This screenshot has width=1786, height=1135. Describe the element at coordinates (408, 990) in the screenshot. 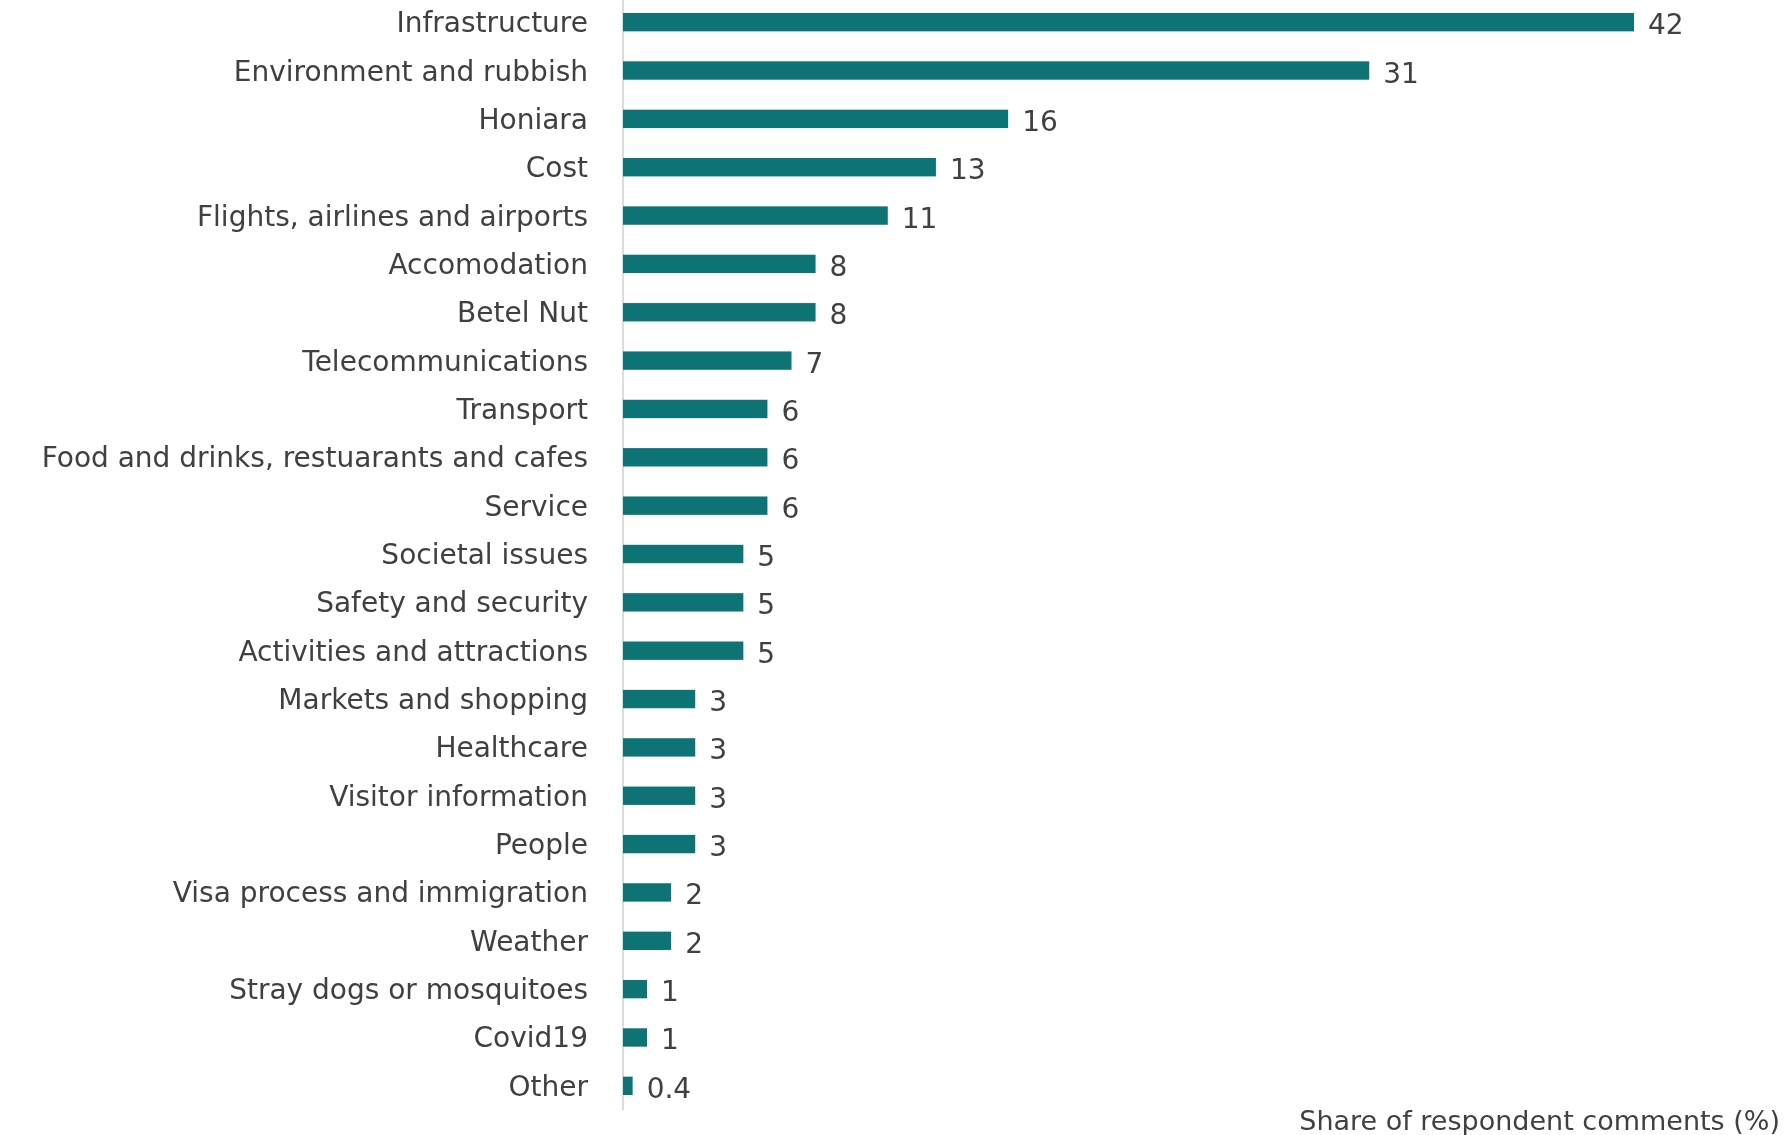

I see `y-tick-label: Stray dogs or mosquitoes` at that location.